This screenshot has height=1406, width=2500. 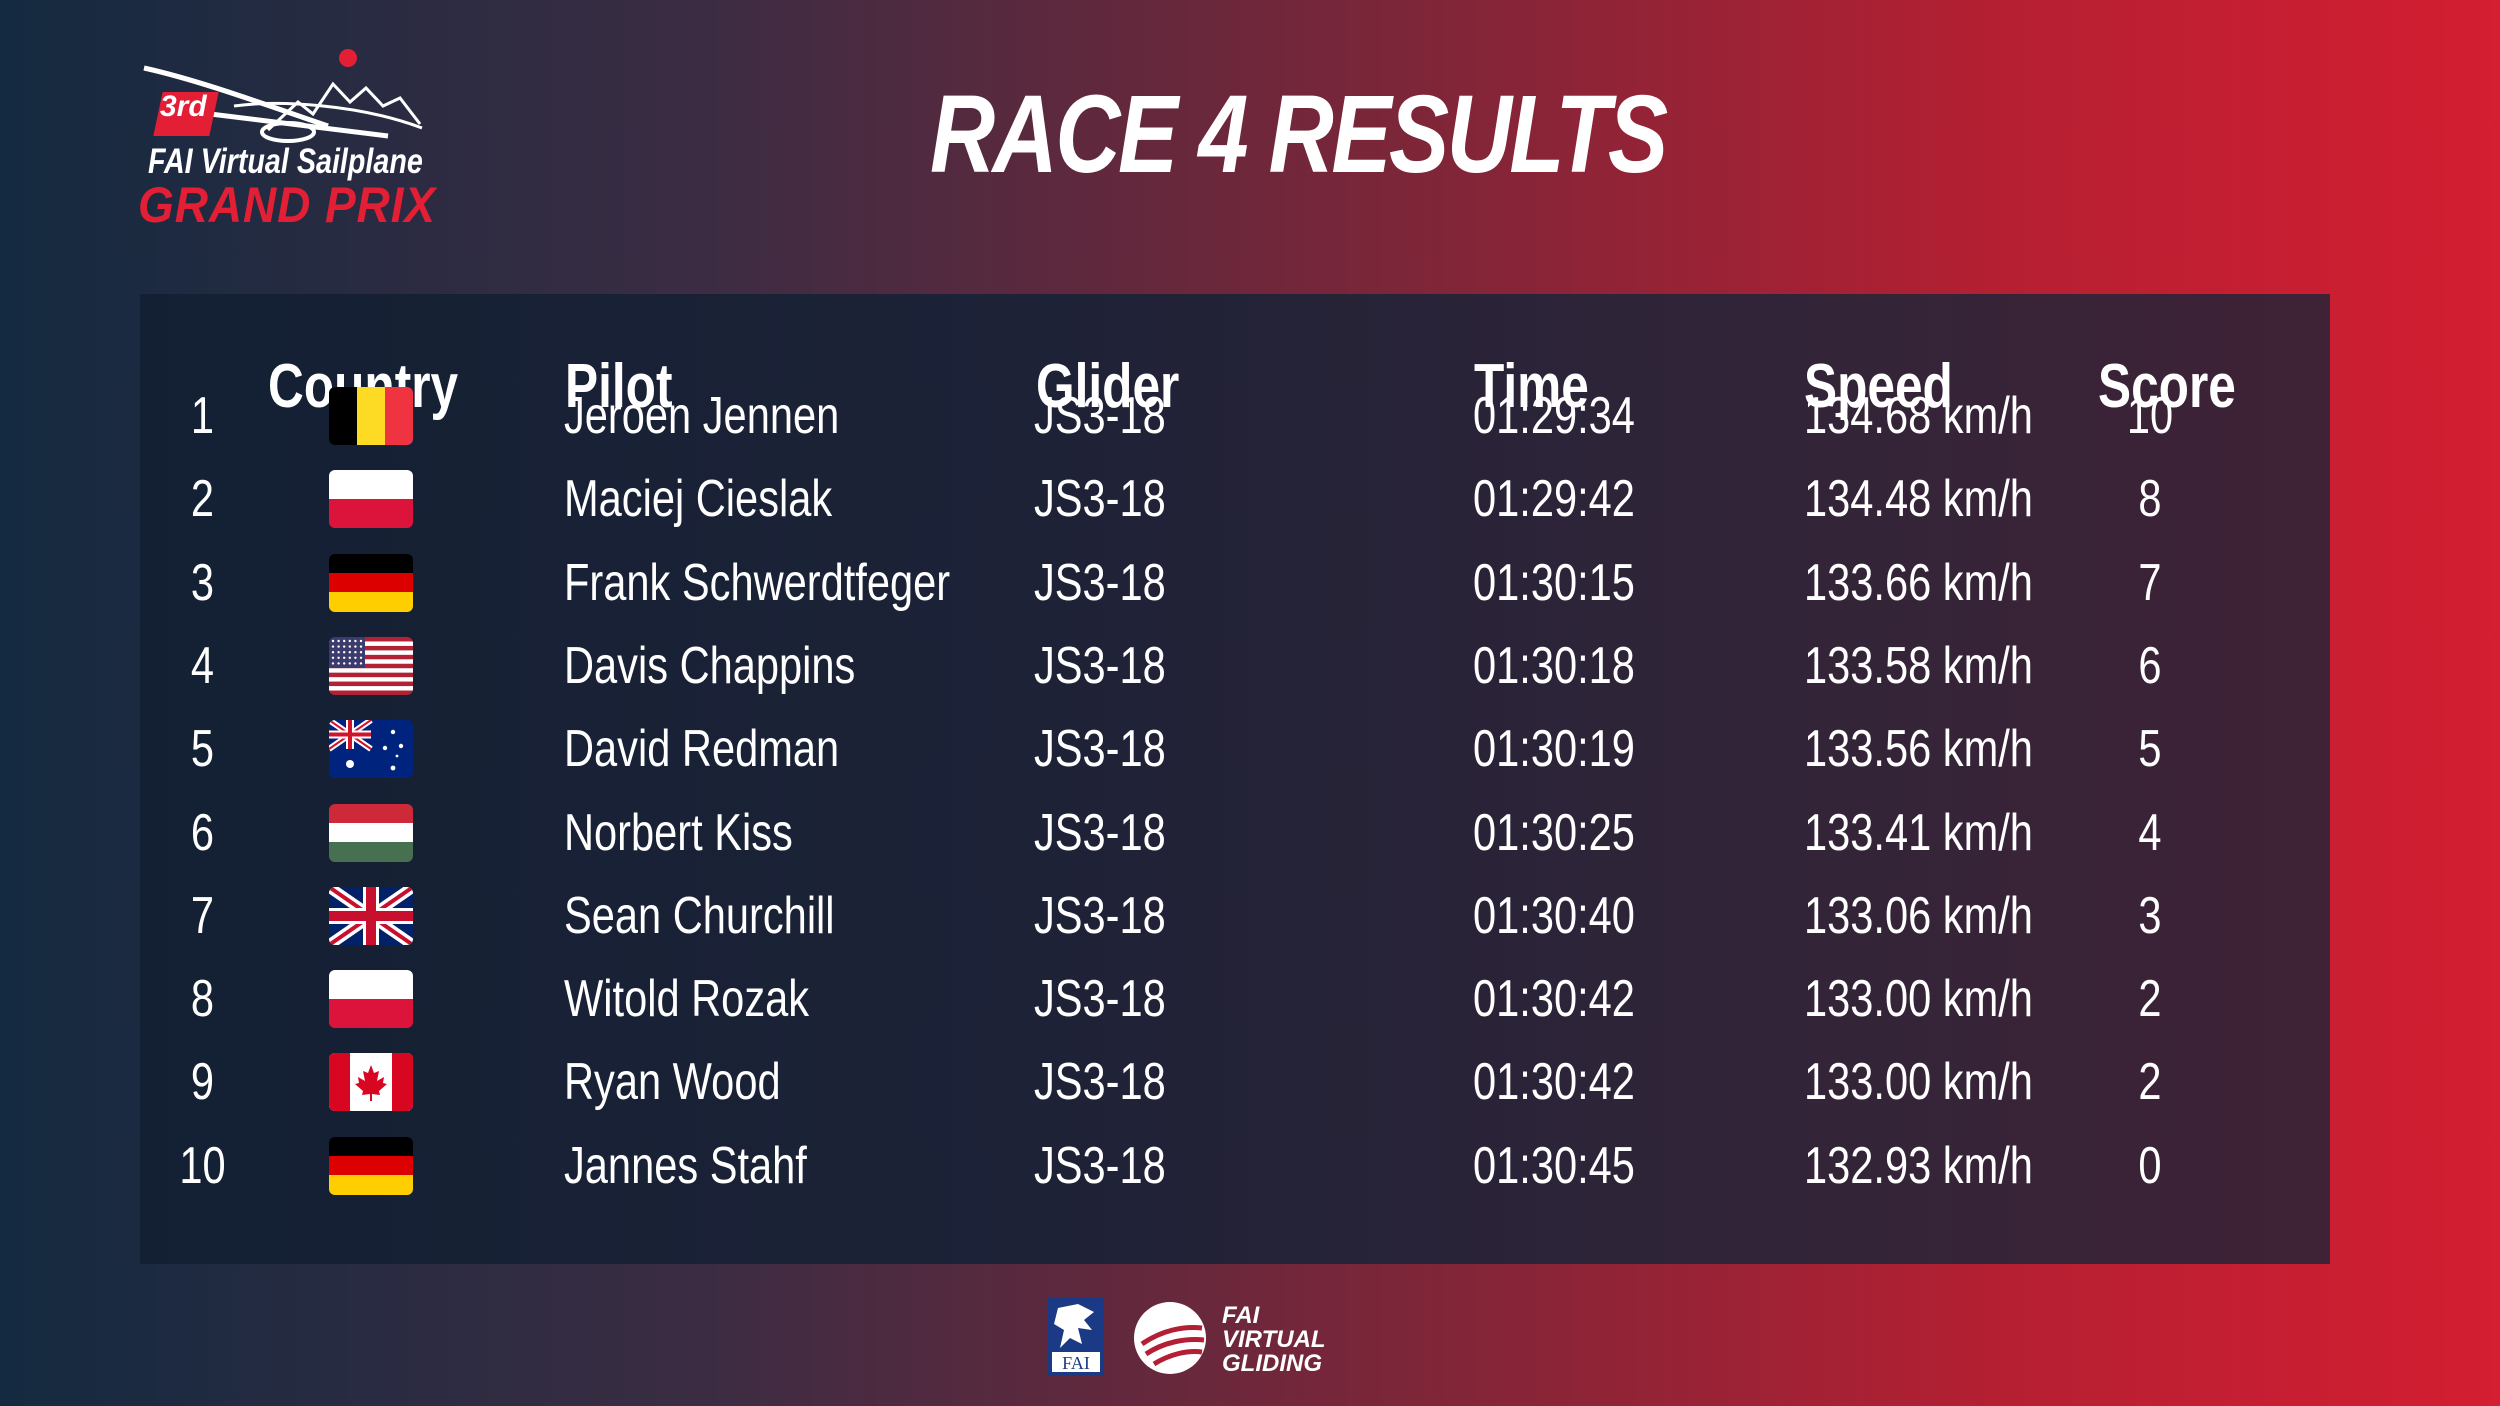 I want to click on score-cell: 0, so click(x=2150, y=1165).